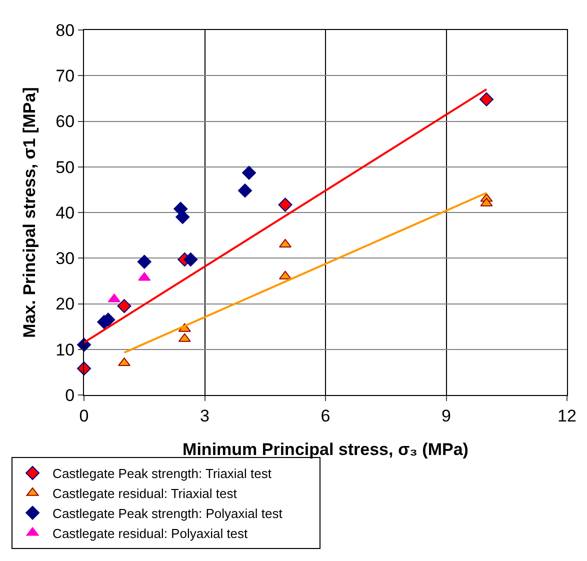 The height and width of the screenshot is (561, 587). Describe the element at coordinates (65, 304) in the screenshot. I see `y-tick-label: 20` at that location.